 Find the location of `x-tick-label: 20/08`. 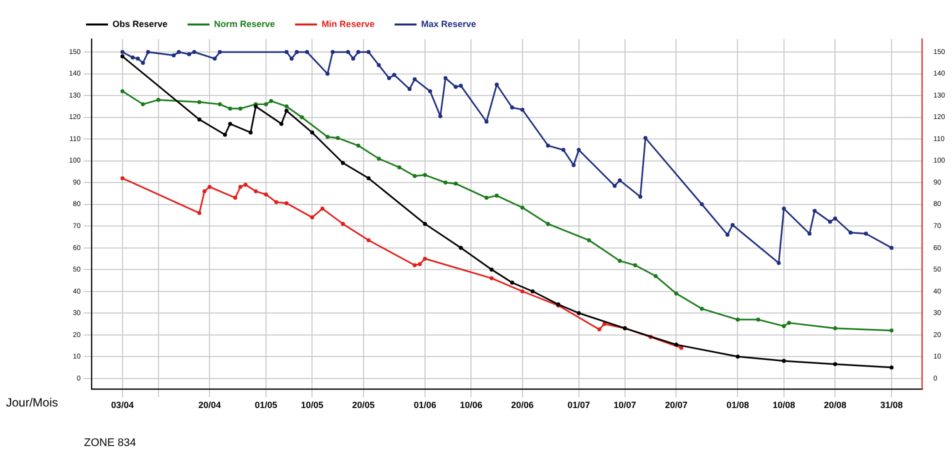

x-tick-label: 20/08 is located at coordinates (835, 405).